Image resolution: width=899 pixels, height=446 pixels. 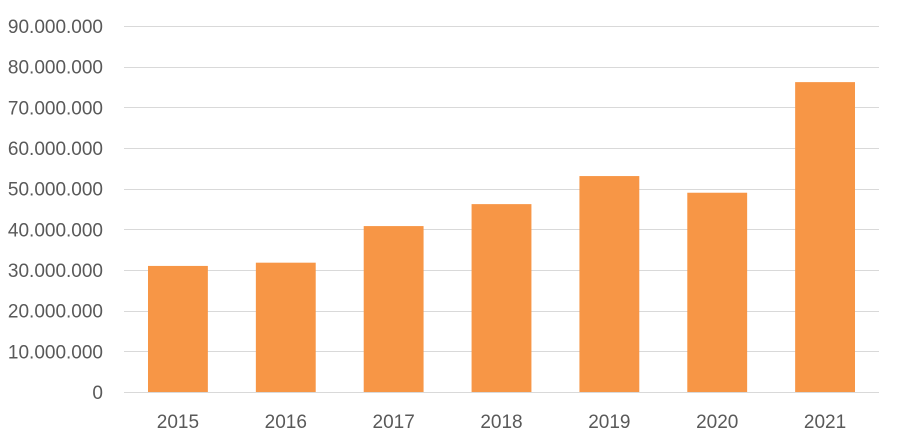 I want to click on y-tick-label: 50.000.000, so click(x=55, y=190).